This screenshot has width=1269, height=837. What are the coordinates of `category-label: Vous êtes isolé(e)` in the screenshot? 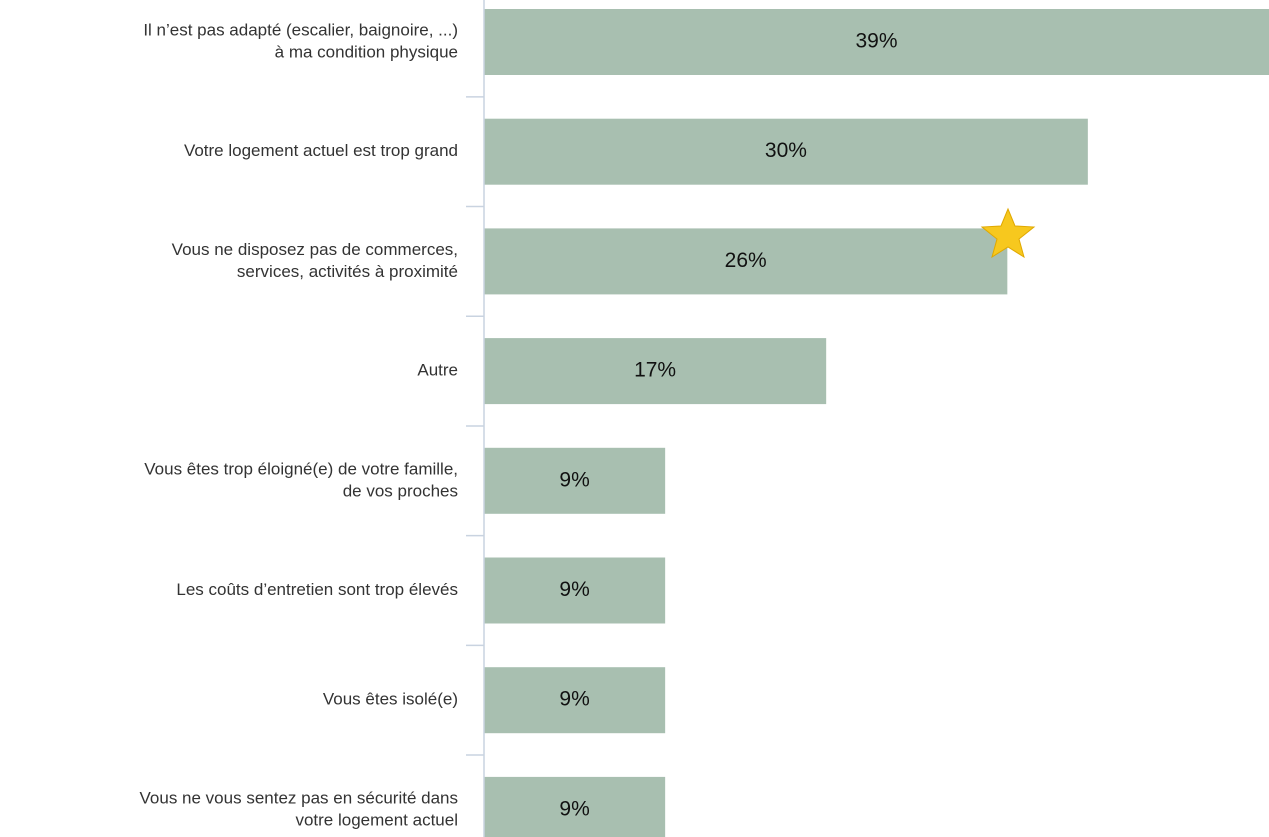 It's located at (390, 699).